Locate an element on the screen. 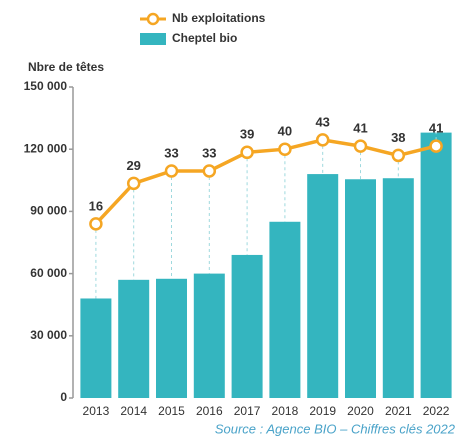  x-tick-label: 2020 is located at coordinates (360, 411).